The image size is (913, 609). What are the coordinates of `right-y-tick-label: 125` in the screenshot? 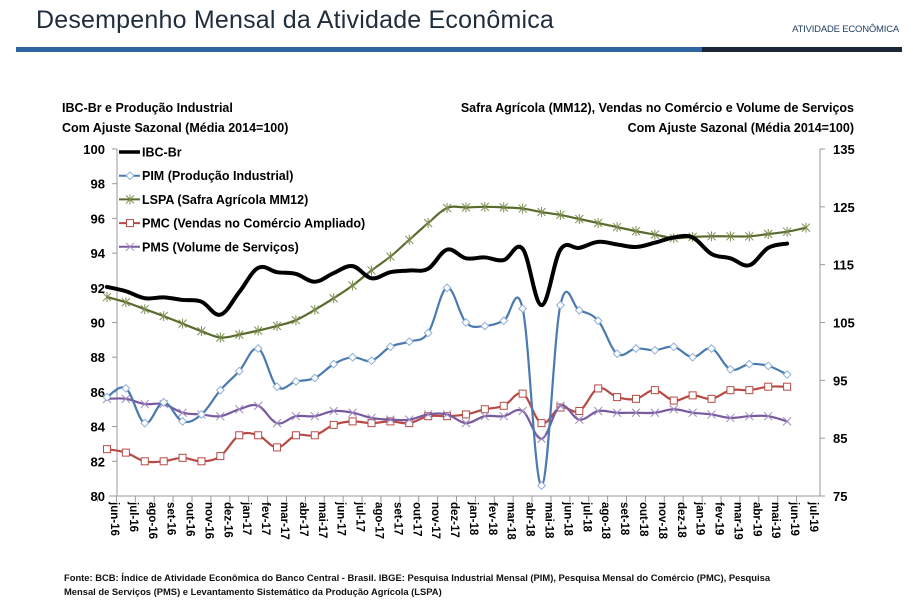 It's located at (844, 207).